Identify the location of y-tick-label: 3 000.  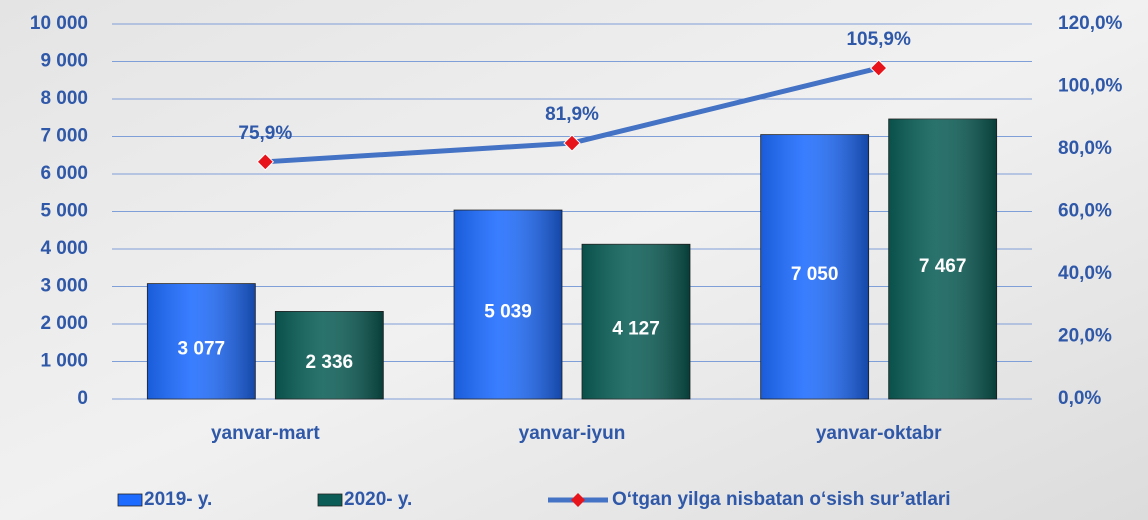
(64, 286).